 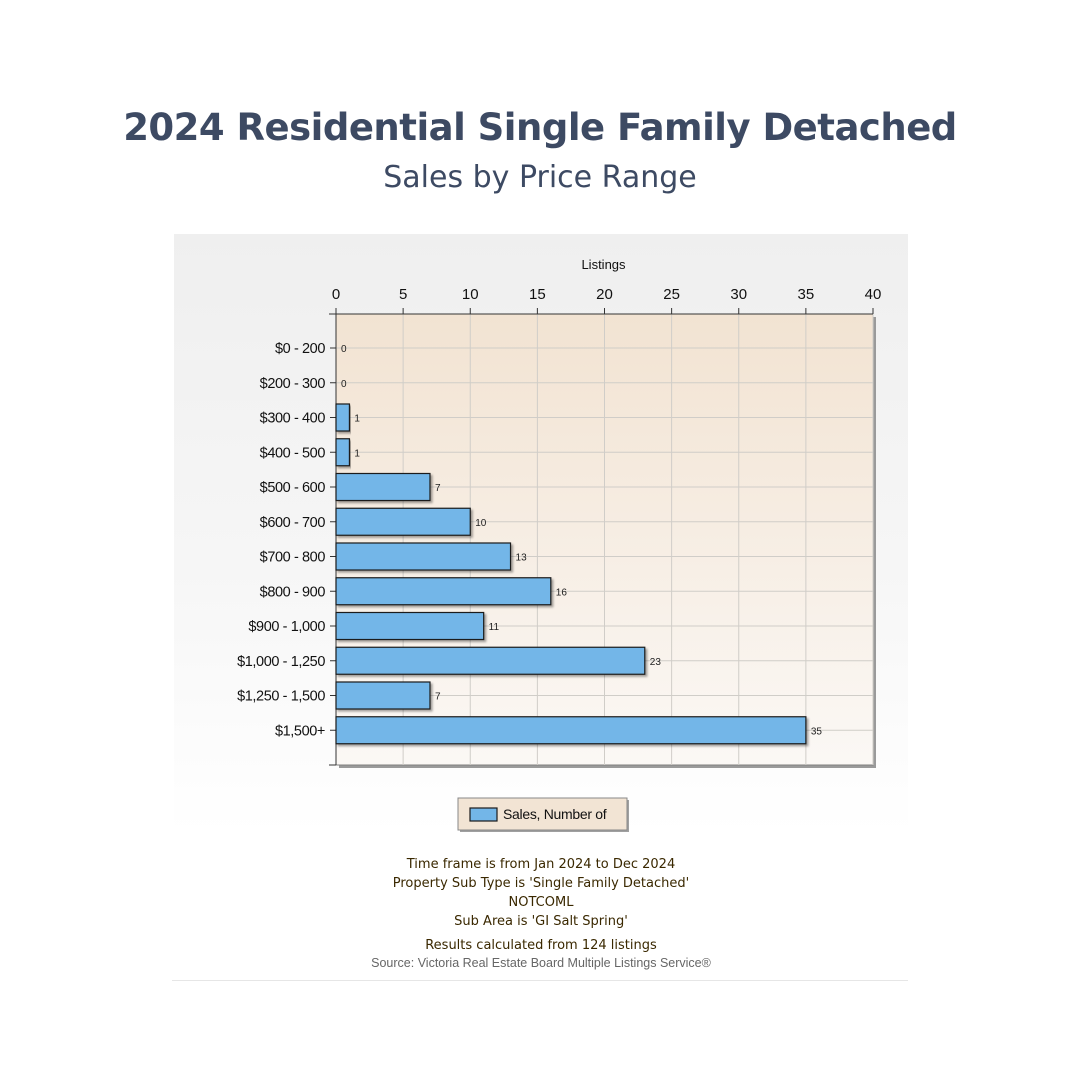 I want to click on y-tick-label: $1,250 - 1,500, so click(x=281, y=697).